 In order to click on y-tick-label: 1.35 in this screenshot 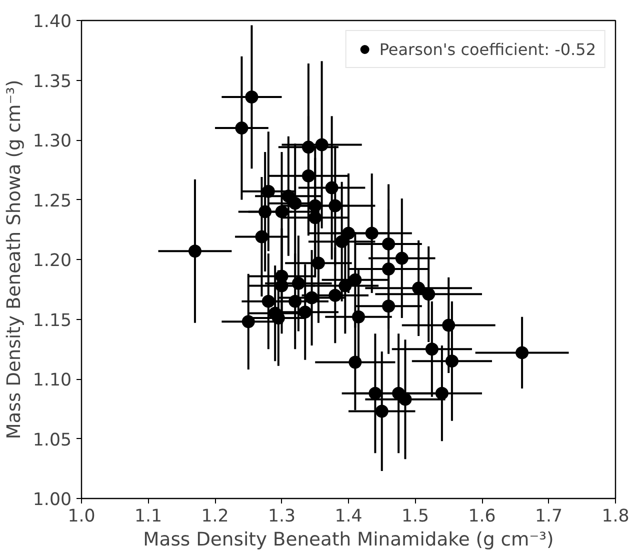, I will do `click(52, 82)`.